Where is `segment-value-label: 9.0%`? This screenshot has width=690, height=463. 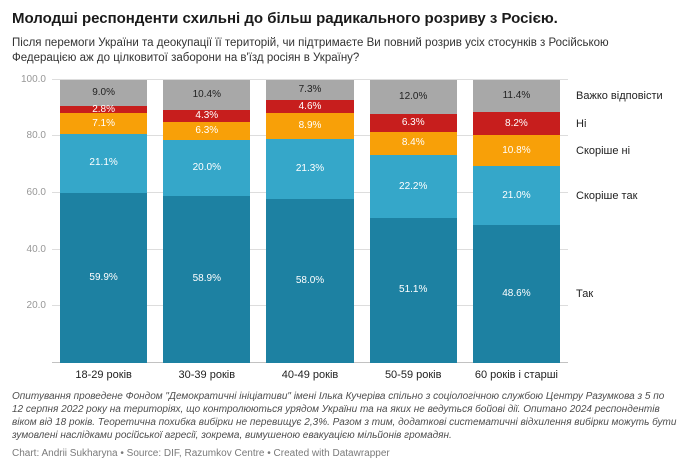 segment-value-label: 9.0% is located at coordinates (103, 92).